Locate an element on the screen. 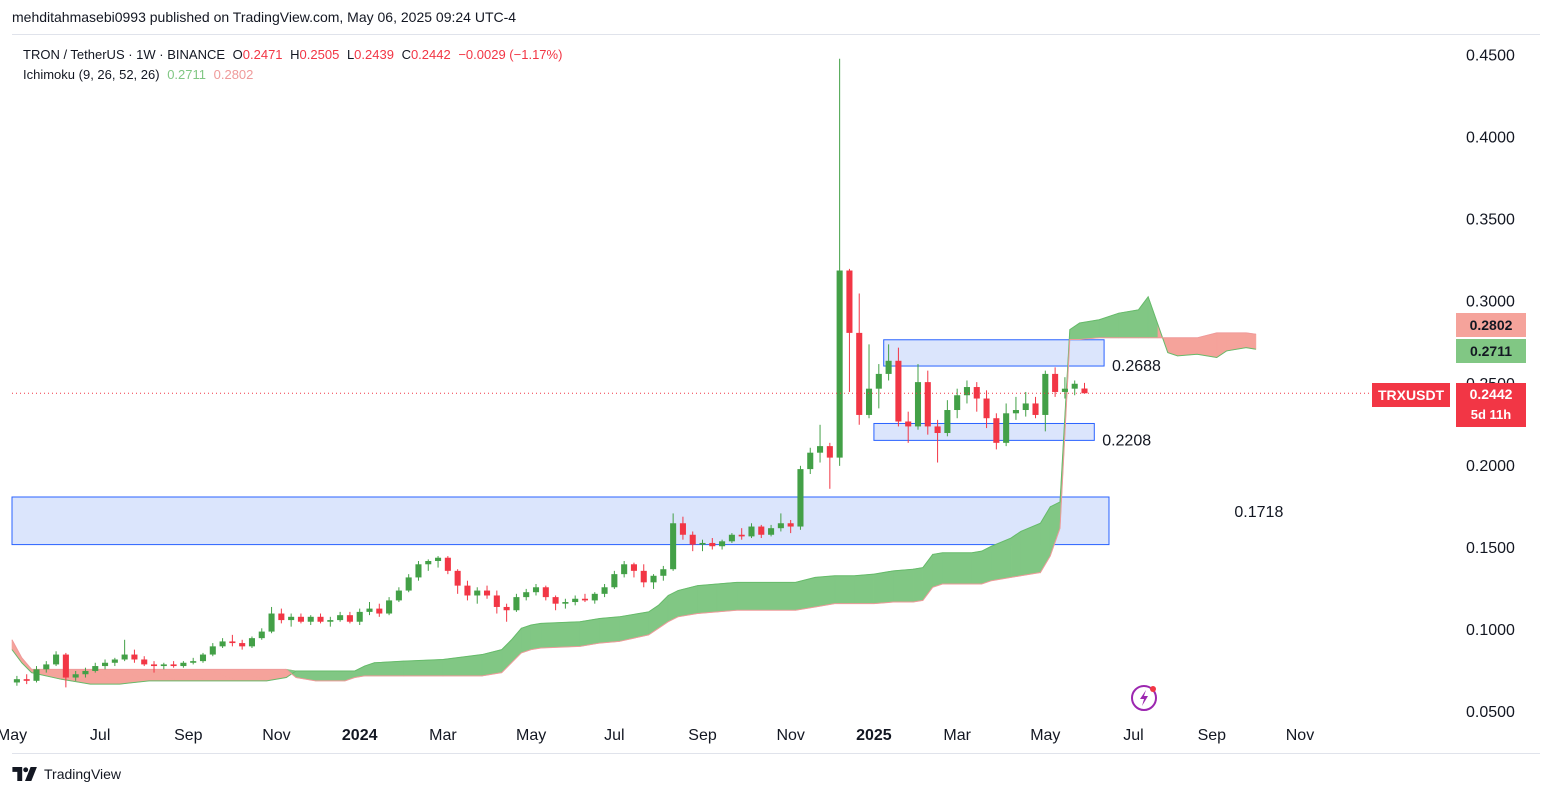  tradingview-logo-icon is located at coordinates (24, 774).